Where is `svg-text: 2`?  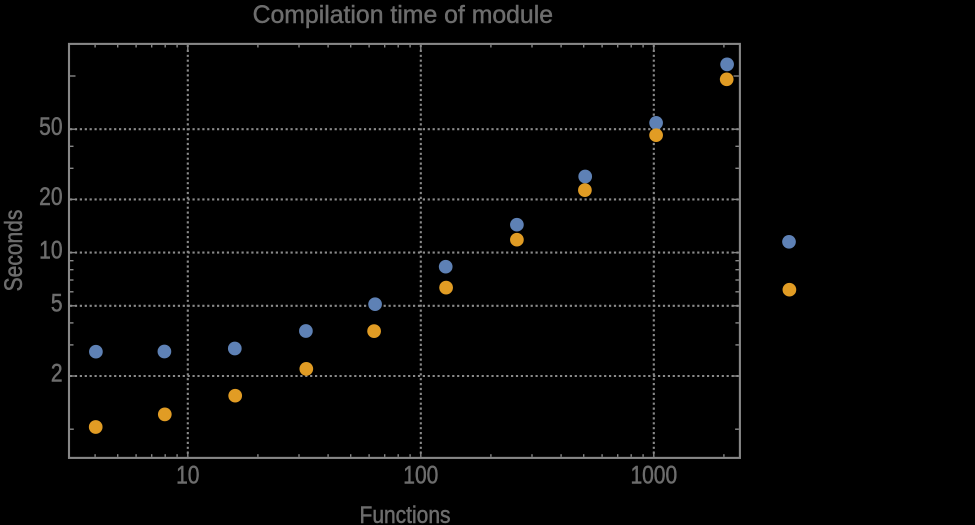 svg-text: 2 is located at coordinates (57, 373).